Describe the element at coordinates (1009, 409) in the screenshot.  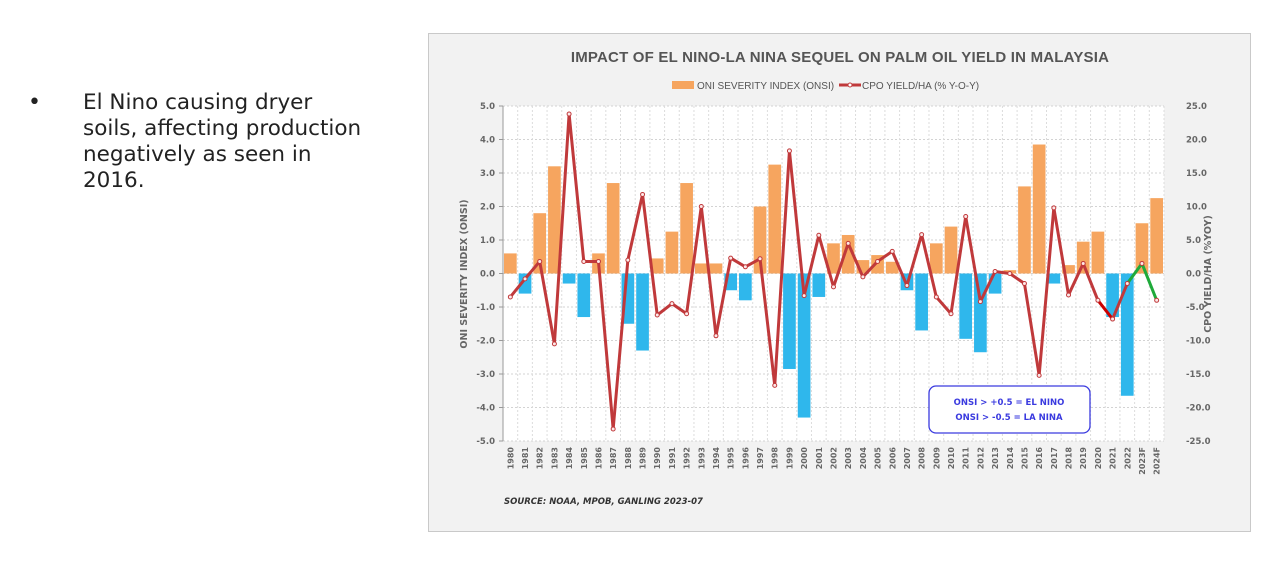
I see `annotation-border` at that location.